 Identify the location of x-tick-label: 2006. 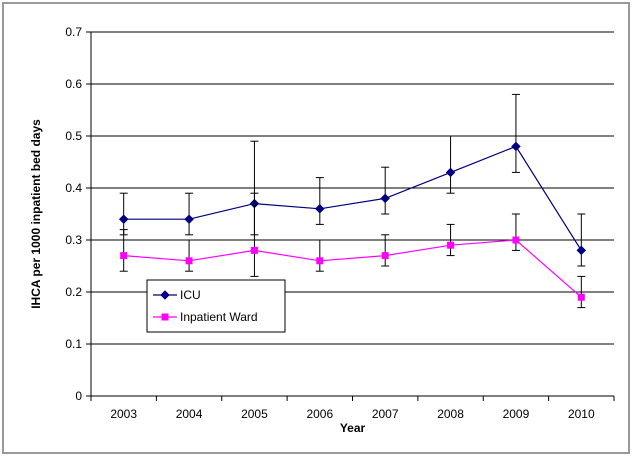
(319, 414).